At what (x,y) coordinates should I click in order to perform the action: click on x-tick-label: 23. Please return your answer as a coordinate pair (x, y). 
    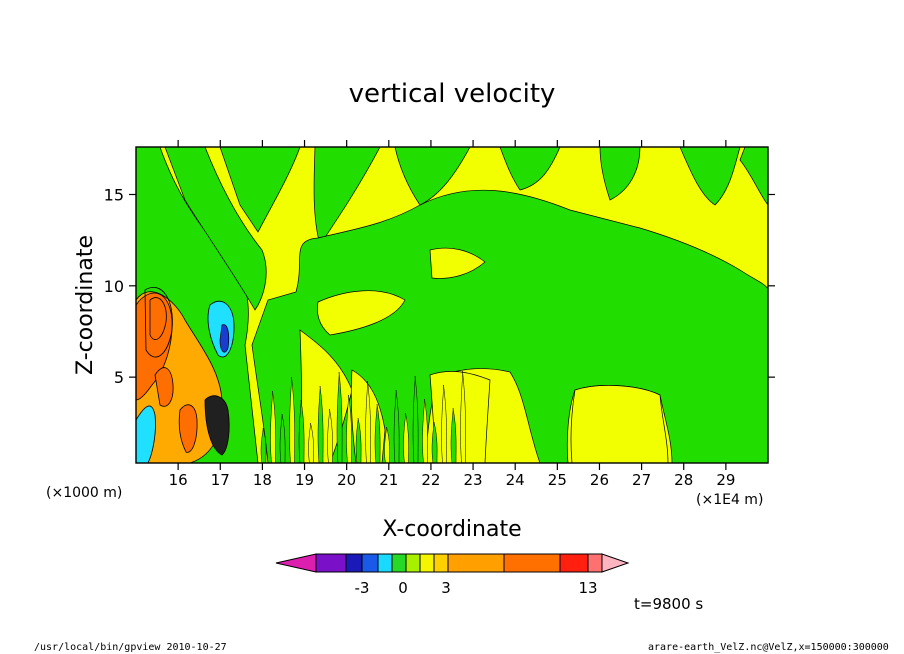
    Looking at the image, I should click on (473, 480).